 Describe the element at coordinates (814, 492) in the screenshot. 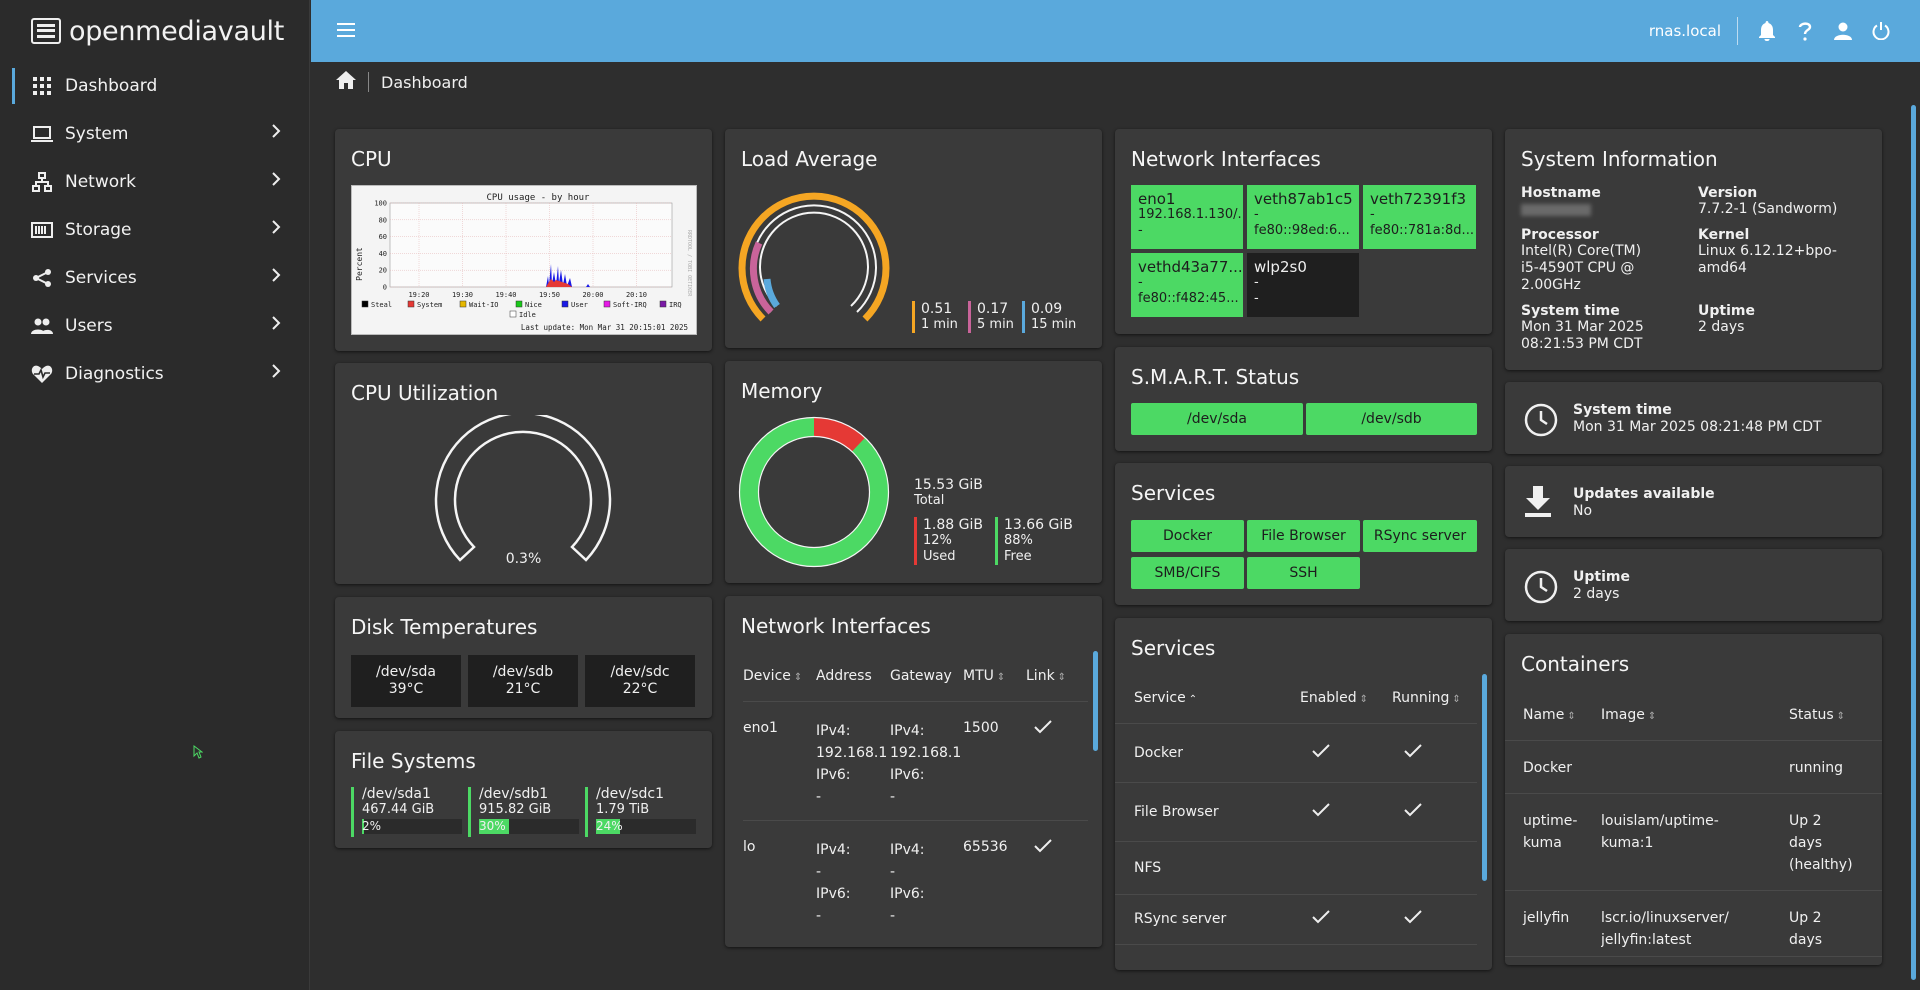

I see `memory-used-arc` at that location.